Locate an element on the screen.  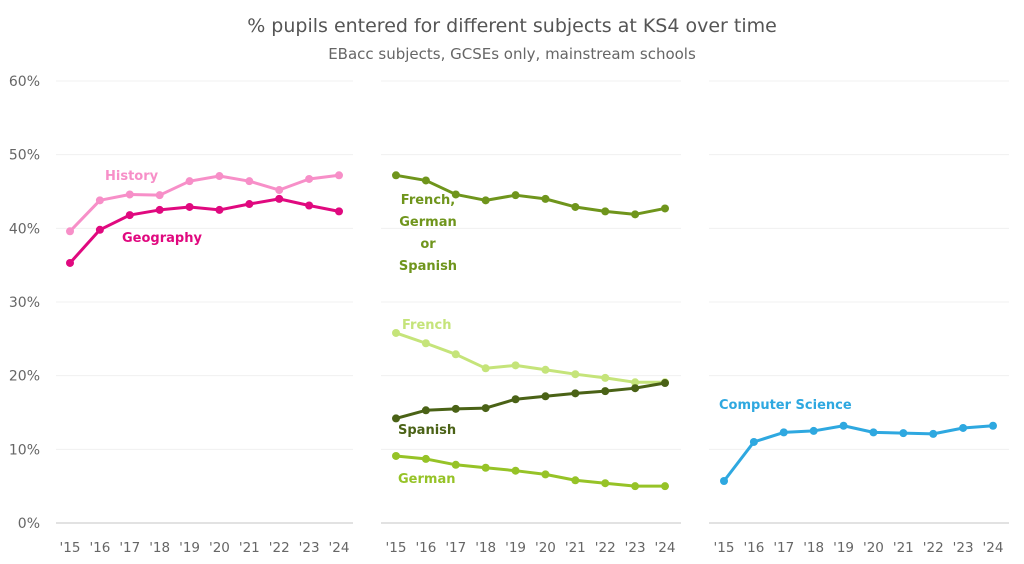
y-axis: 0% 10% 20% 30% 40% 50% 60% is located at coordinates (24, 303).